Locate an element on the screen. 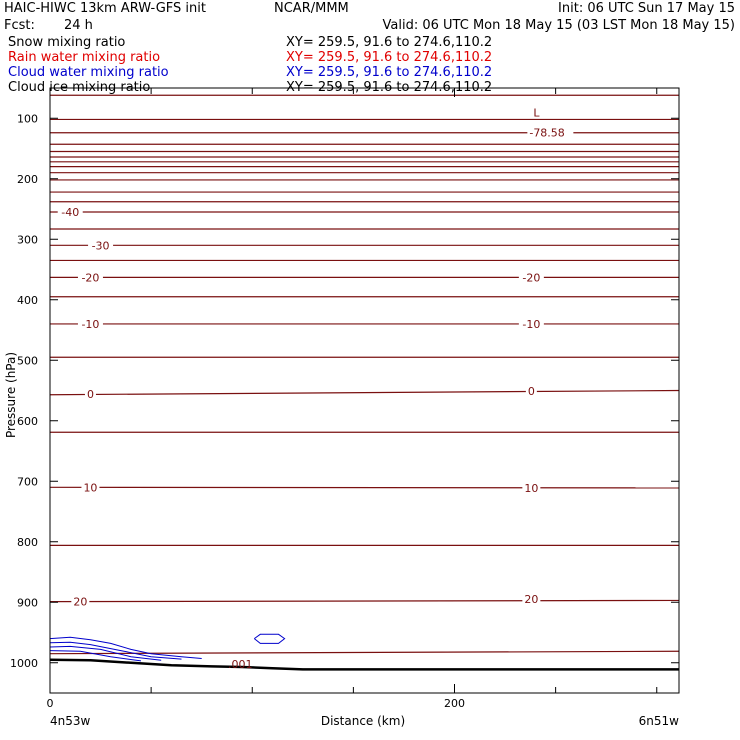  y-tick-label: 800 is located at coordinates (27, 542).